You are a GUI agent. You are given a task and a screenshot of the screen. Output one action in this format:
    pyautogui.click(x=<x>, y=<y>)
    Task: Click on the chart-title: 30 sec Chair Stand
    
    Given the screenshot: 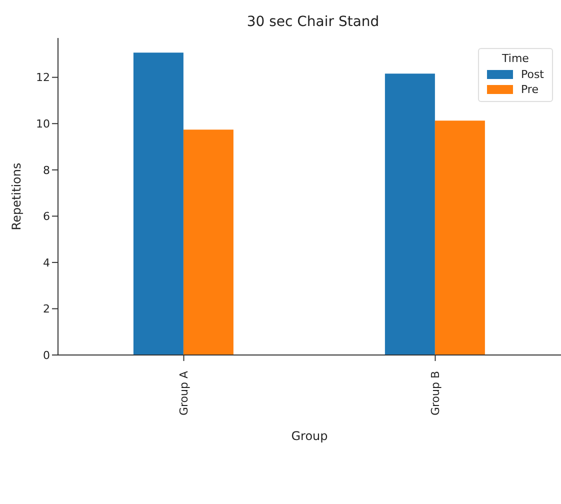 What is the action you would take?
    pyautogui.click(x=313, y=22)
    